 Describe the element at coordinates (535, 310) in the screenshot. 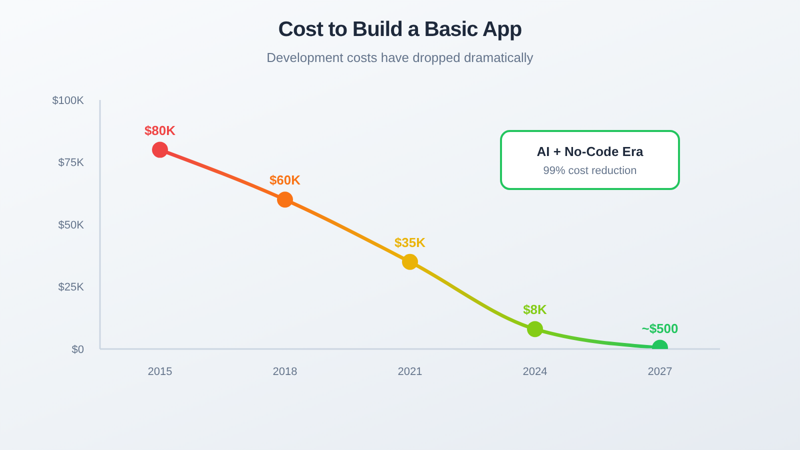

I see `data-label: $8K` at that location.